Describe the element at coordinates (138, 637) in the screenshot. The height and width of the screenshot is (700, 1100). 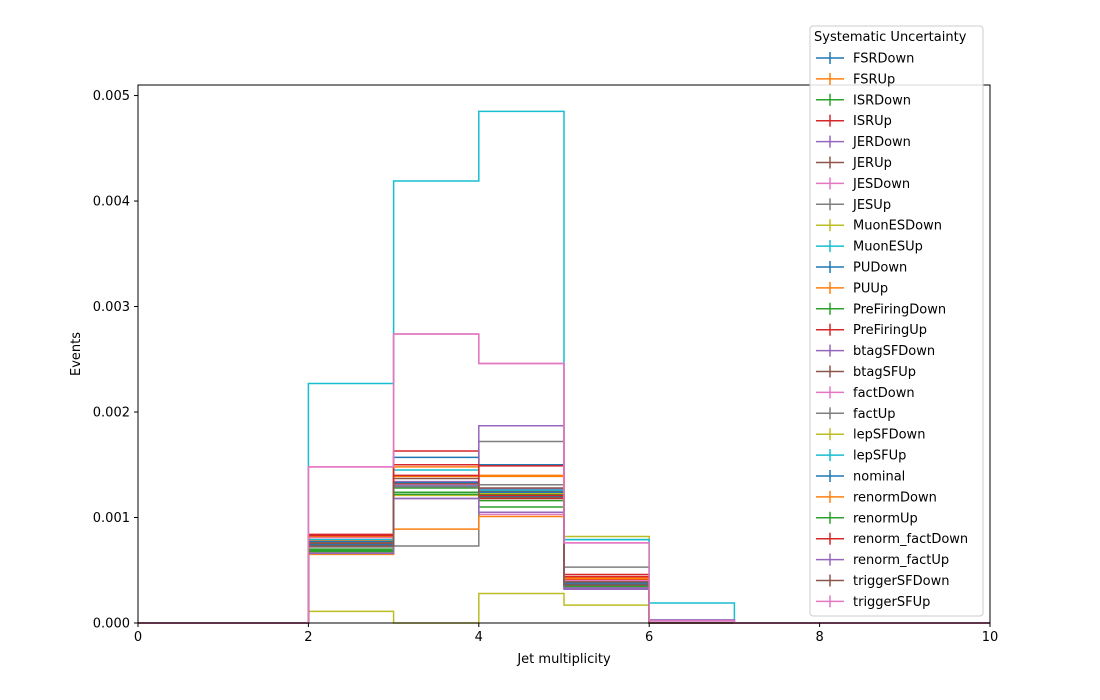
I see `x-tick-label: 0` at that location.